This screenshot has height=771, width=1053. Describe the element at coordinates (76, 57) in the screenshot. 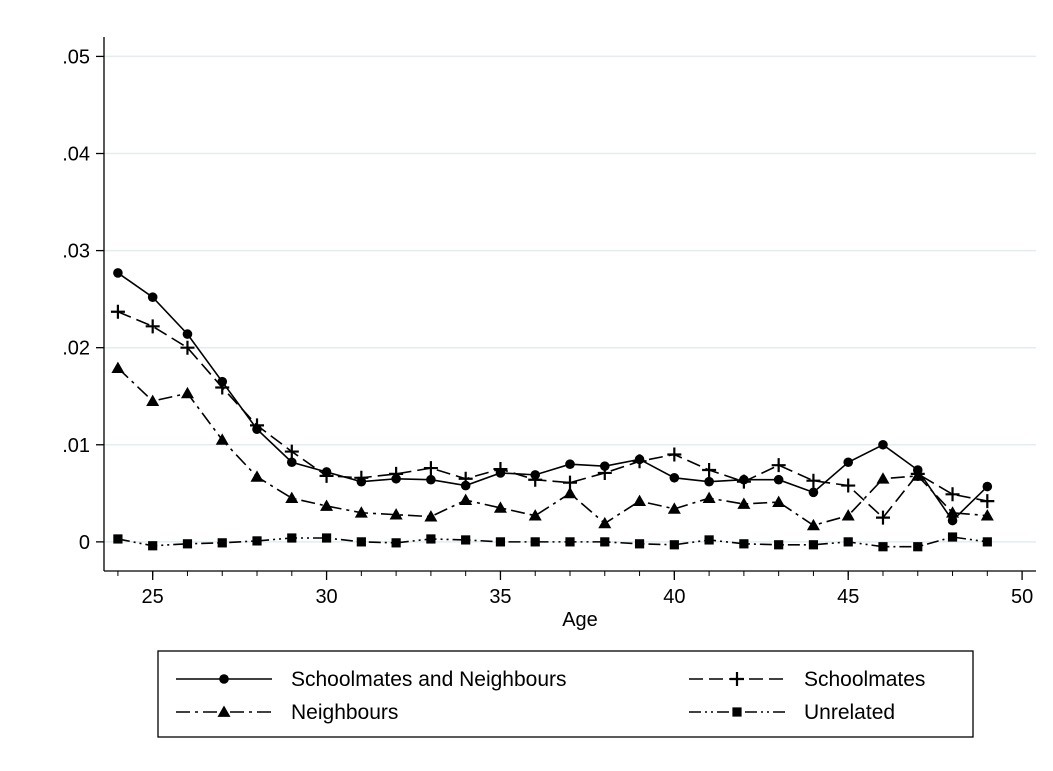

I see `y-tick-label: .05` at that location.